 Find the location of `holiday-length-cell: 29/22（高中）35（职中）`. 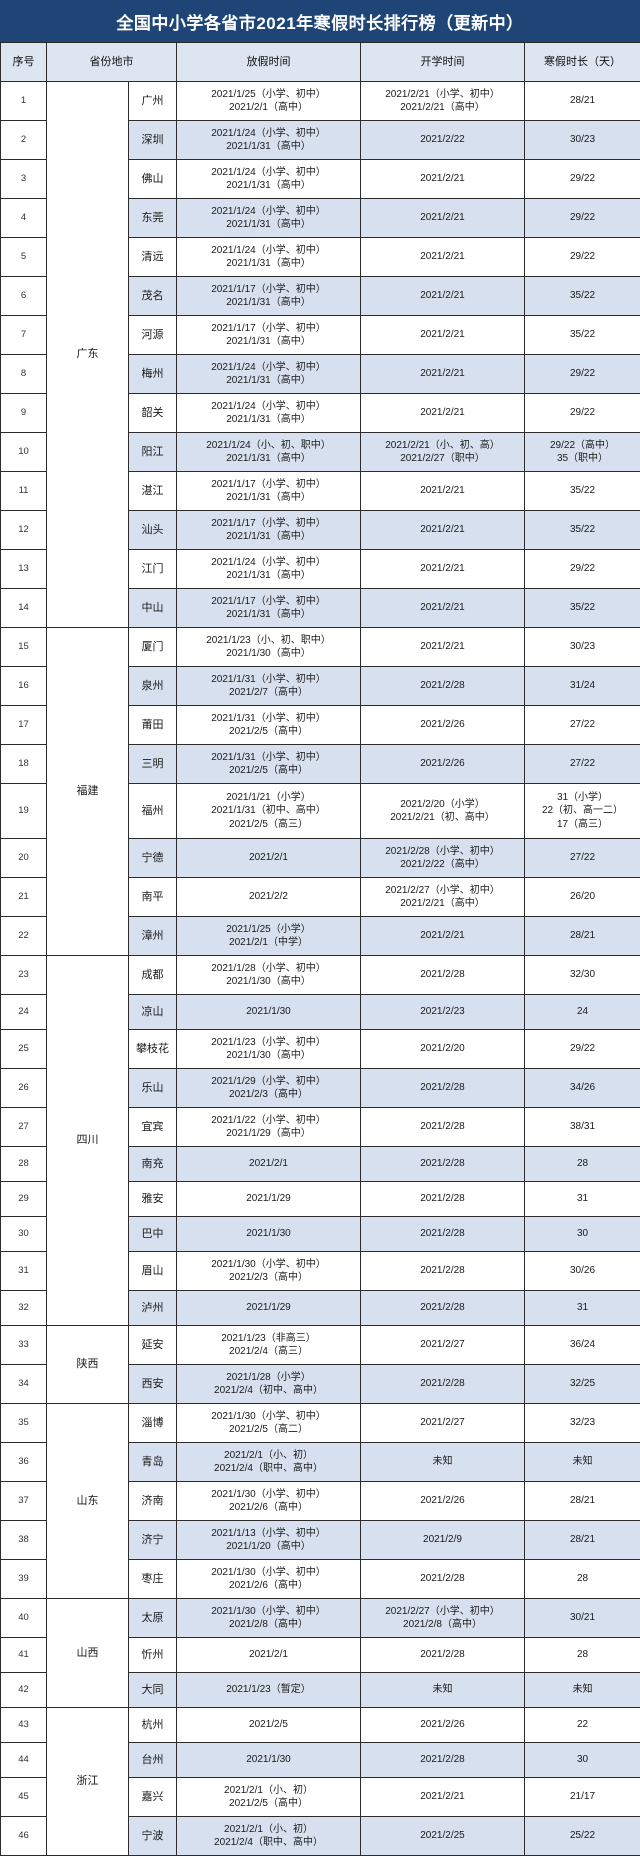

holiday-length-cell: 29/22（高中）35（职中） is located at coordinates (582, 452).